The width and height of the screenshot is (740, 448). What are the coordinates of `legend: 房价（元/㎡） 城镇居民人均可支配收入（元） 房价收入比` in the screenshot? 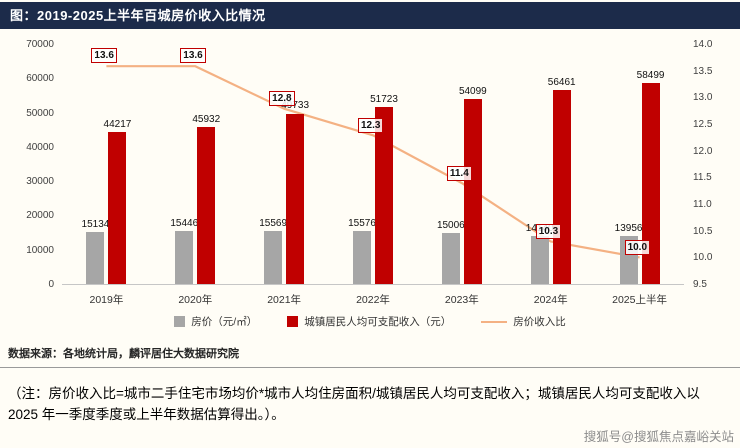 It's located at (370, 321).